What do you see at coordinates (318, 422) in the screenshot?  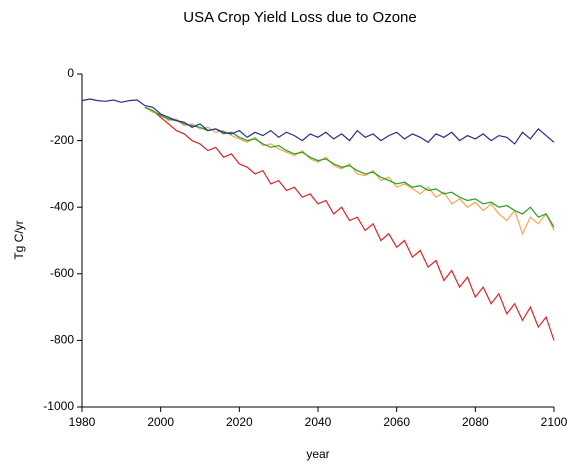 I see `x-tick-label: 2040` at bounding box center [318, 422].